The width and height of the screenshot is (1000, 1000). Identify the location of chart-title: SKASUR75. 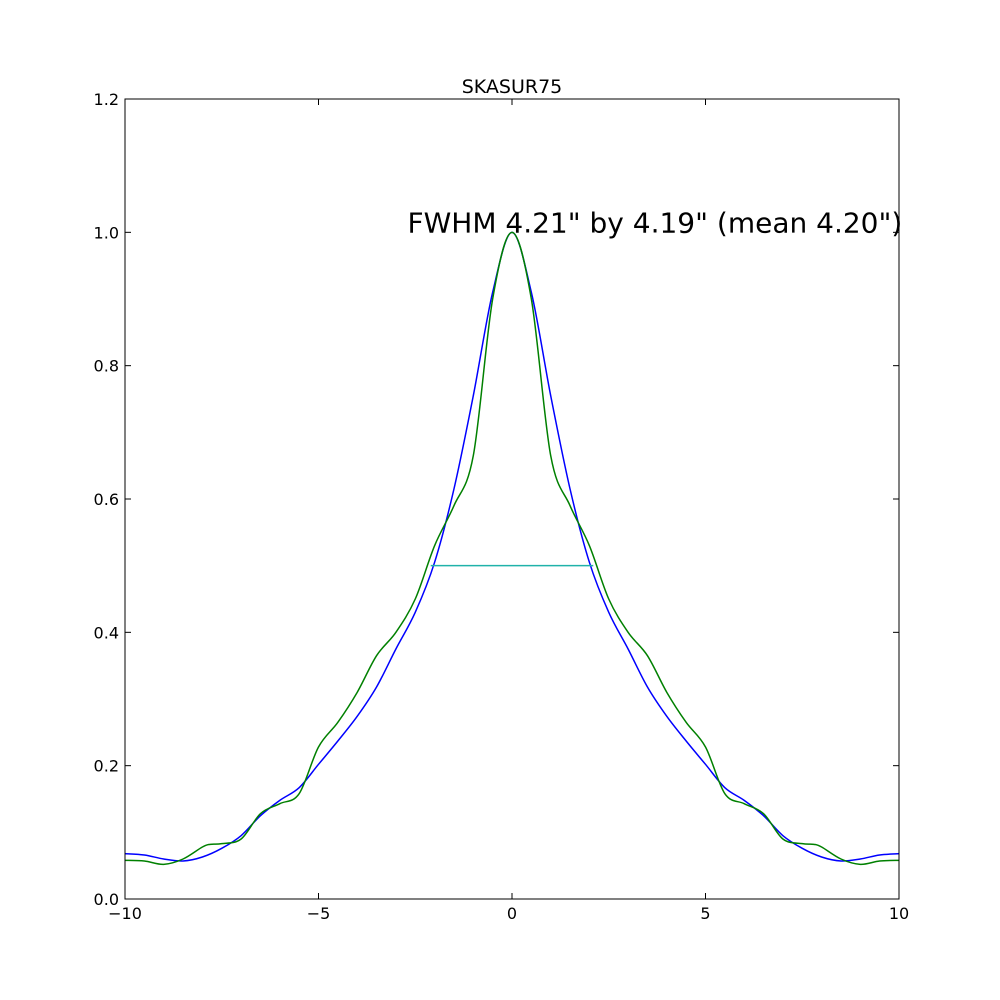
(512, 87).